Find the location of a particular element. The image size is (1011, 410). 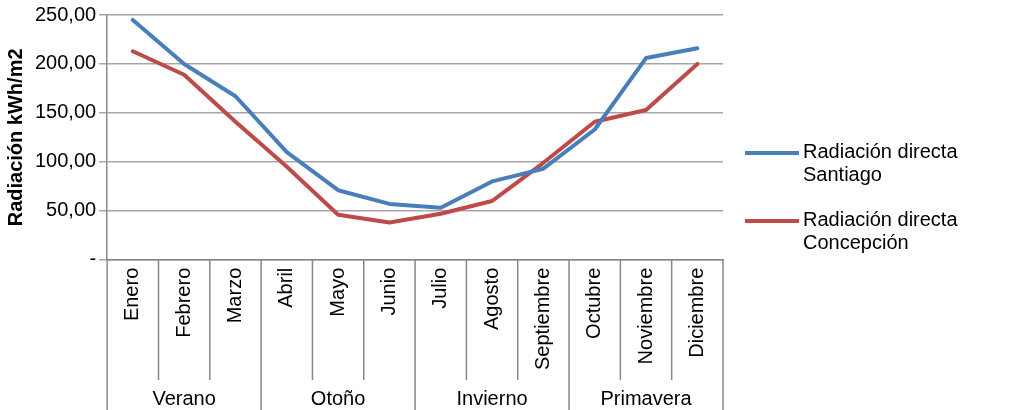

x-tick-label: Diciembre is located at coordinates (695, 312).